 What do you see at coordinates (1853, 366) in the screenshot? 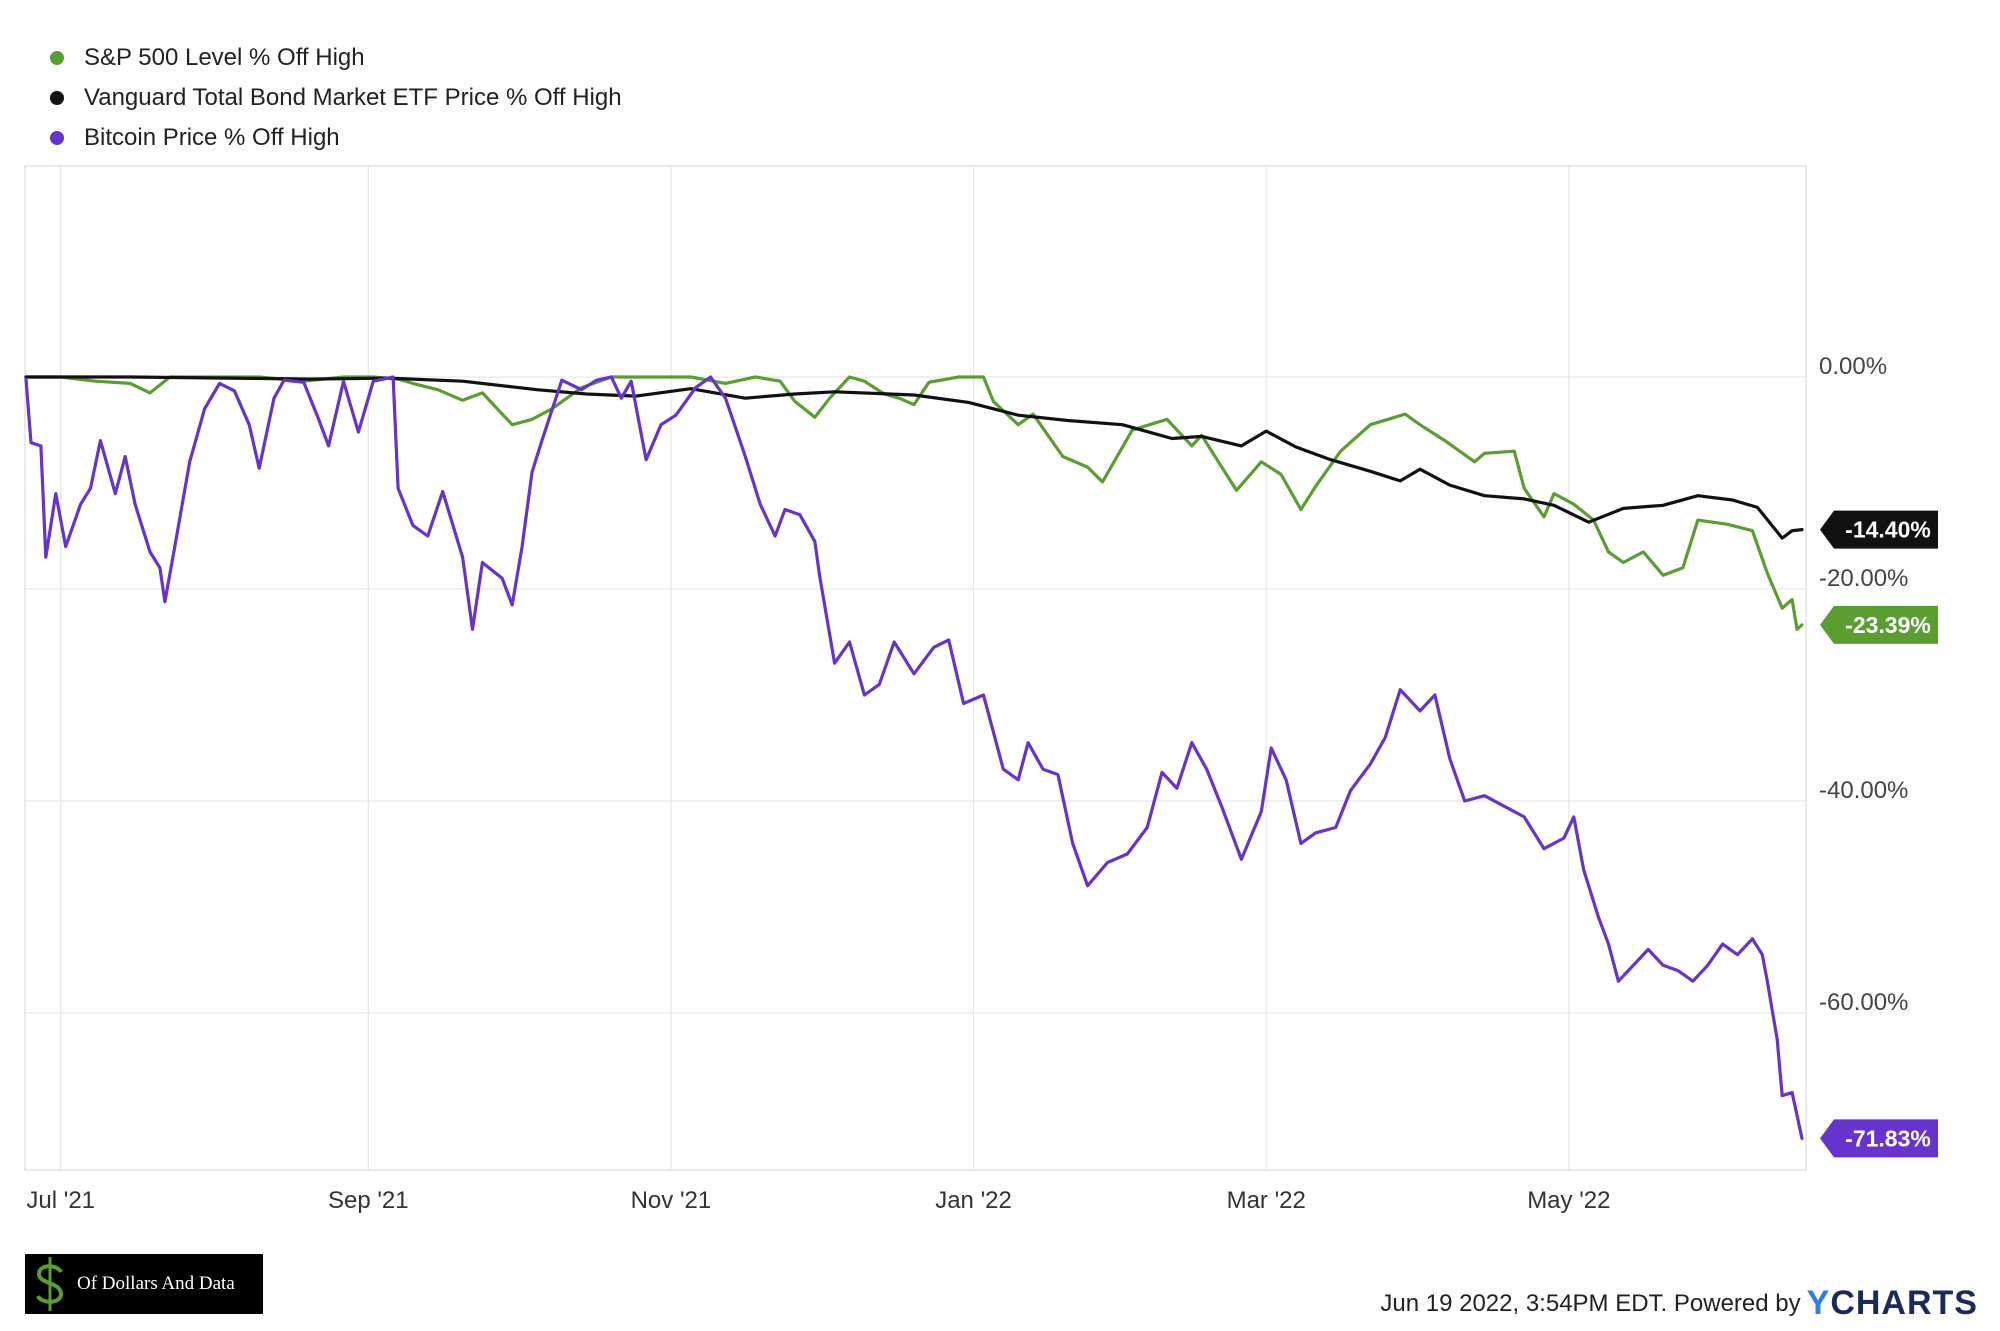
I see `y-tick-label: 0.00%` at bounding box center [1853, 366].